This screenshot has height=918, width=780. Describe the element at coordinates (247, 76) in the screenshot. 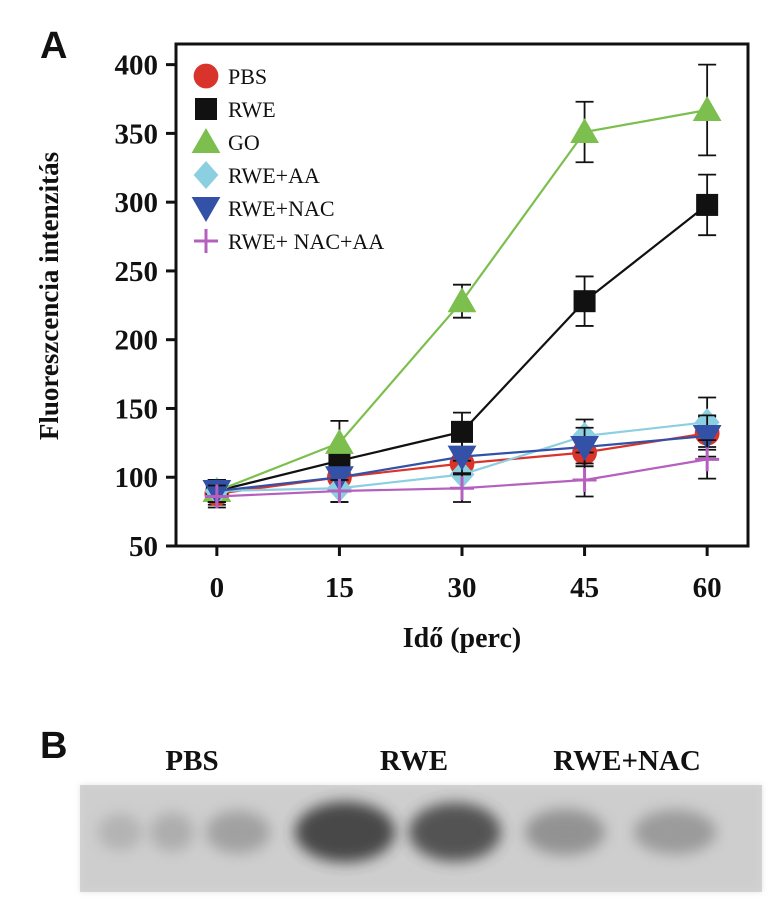

I see `legend-label: PBS` at that location.